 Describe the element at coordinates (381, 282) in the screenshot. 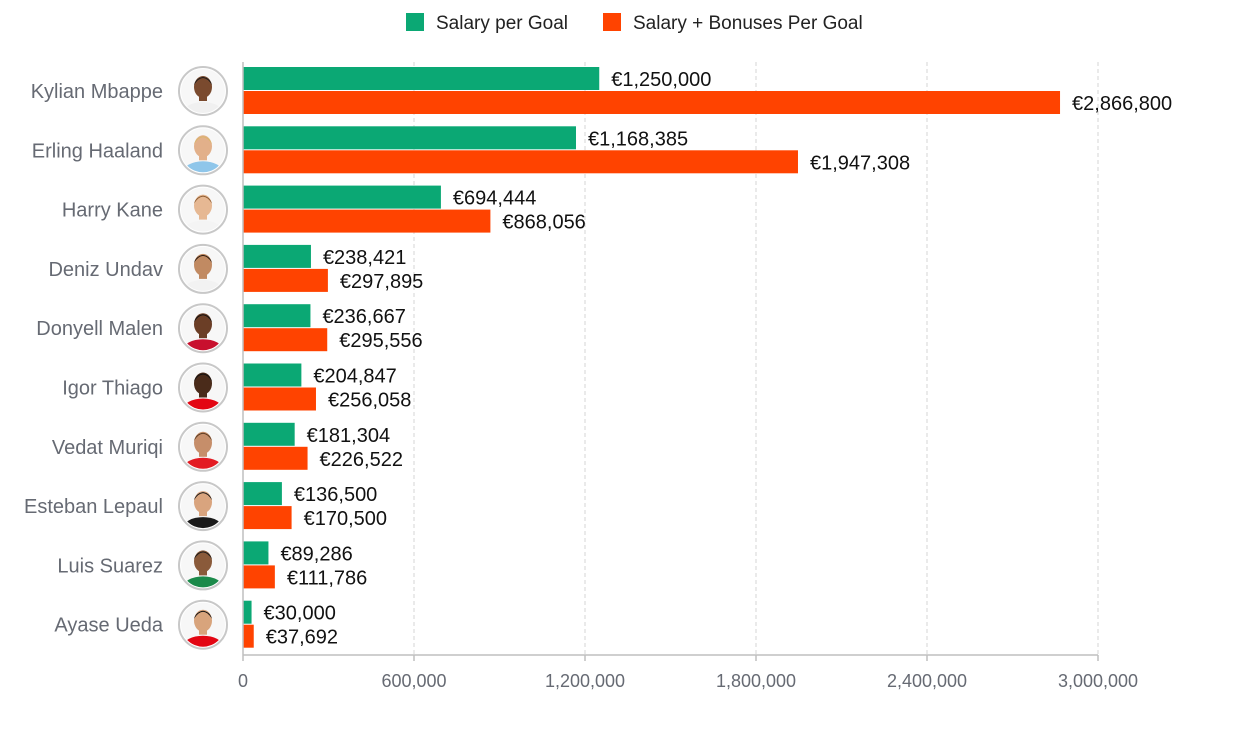

I see `data-label: €297,895` at that location.